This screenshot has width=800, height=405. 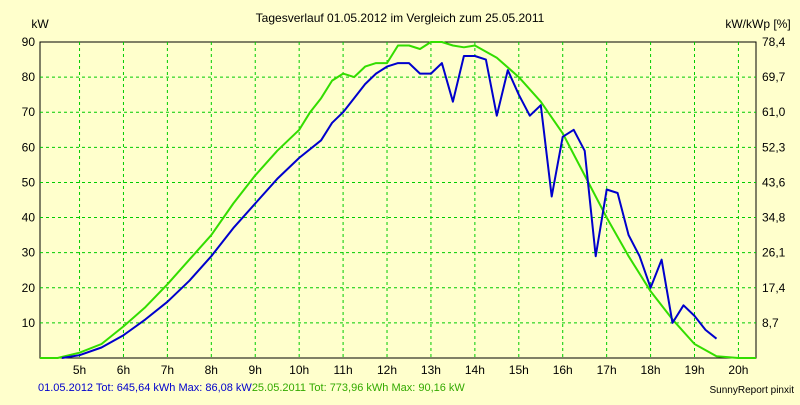 I want to click on x-tick-label: 14h, so click(x=475, y=370).